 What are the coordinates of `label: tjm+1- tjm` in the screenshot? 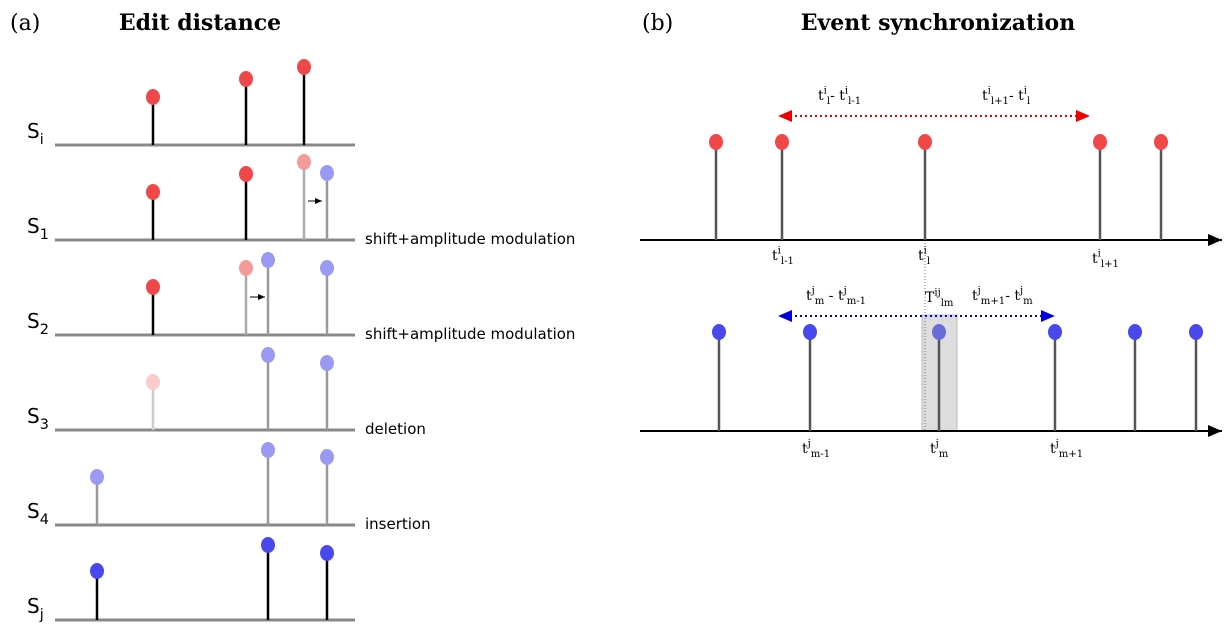 It's located at (1002, 297).